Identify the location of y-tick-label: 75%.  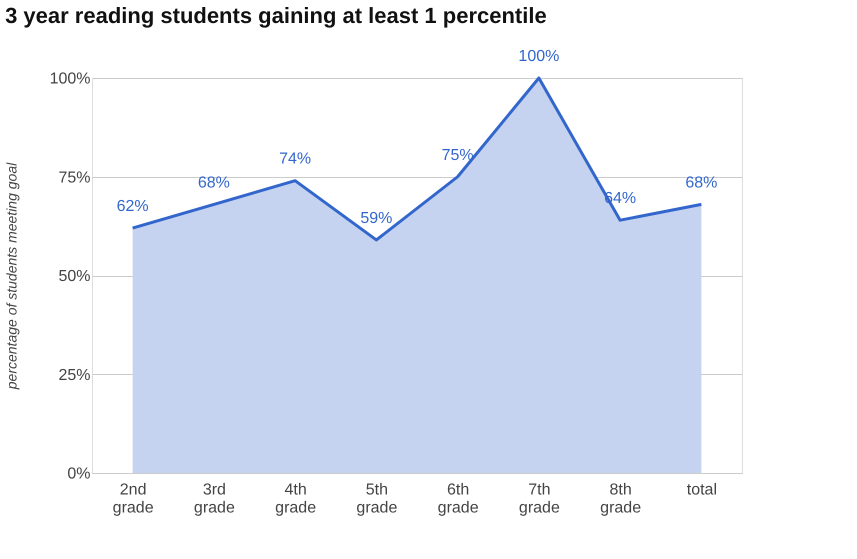
(74, 177).